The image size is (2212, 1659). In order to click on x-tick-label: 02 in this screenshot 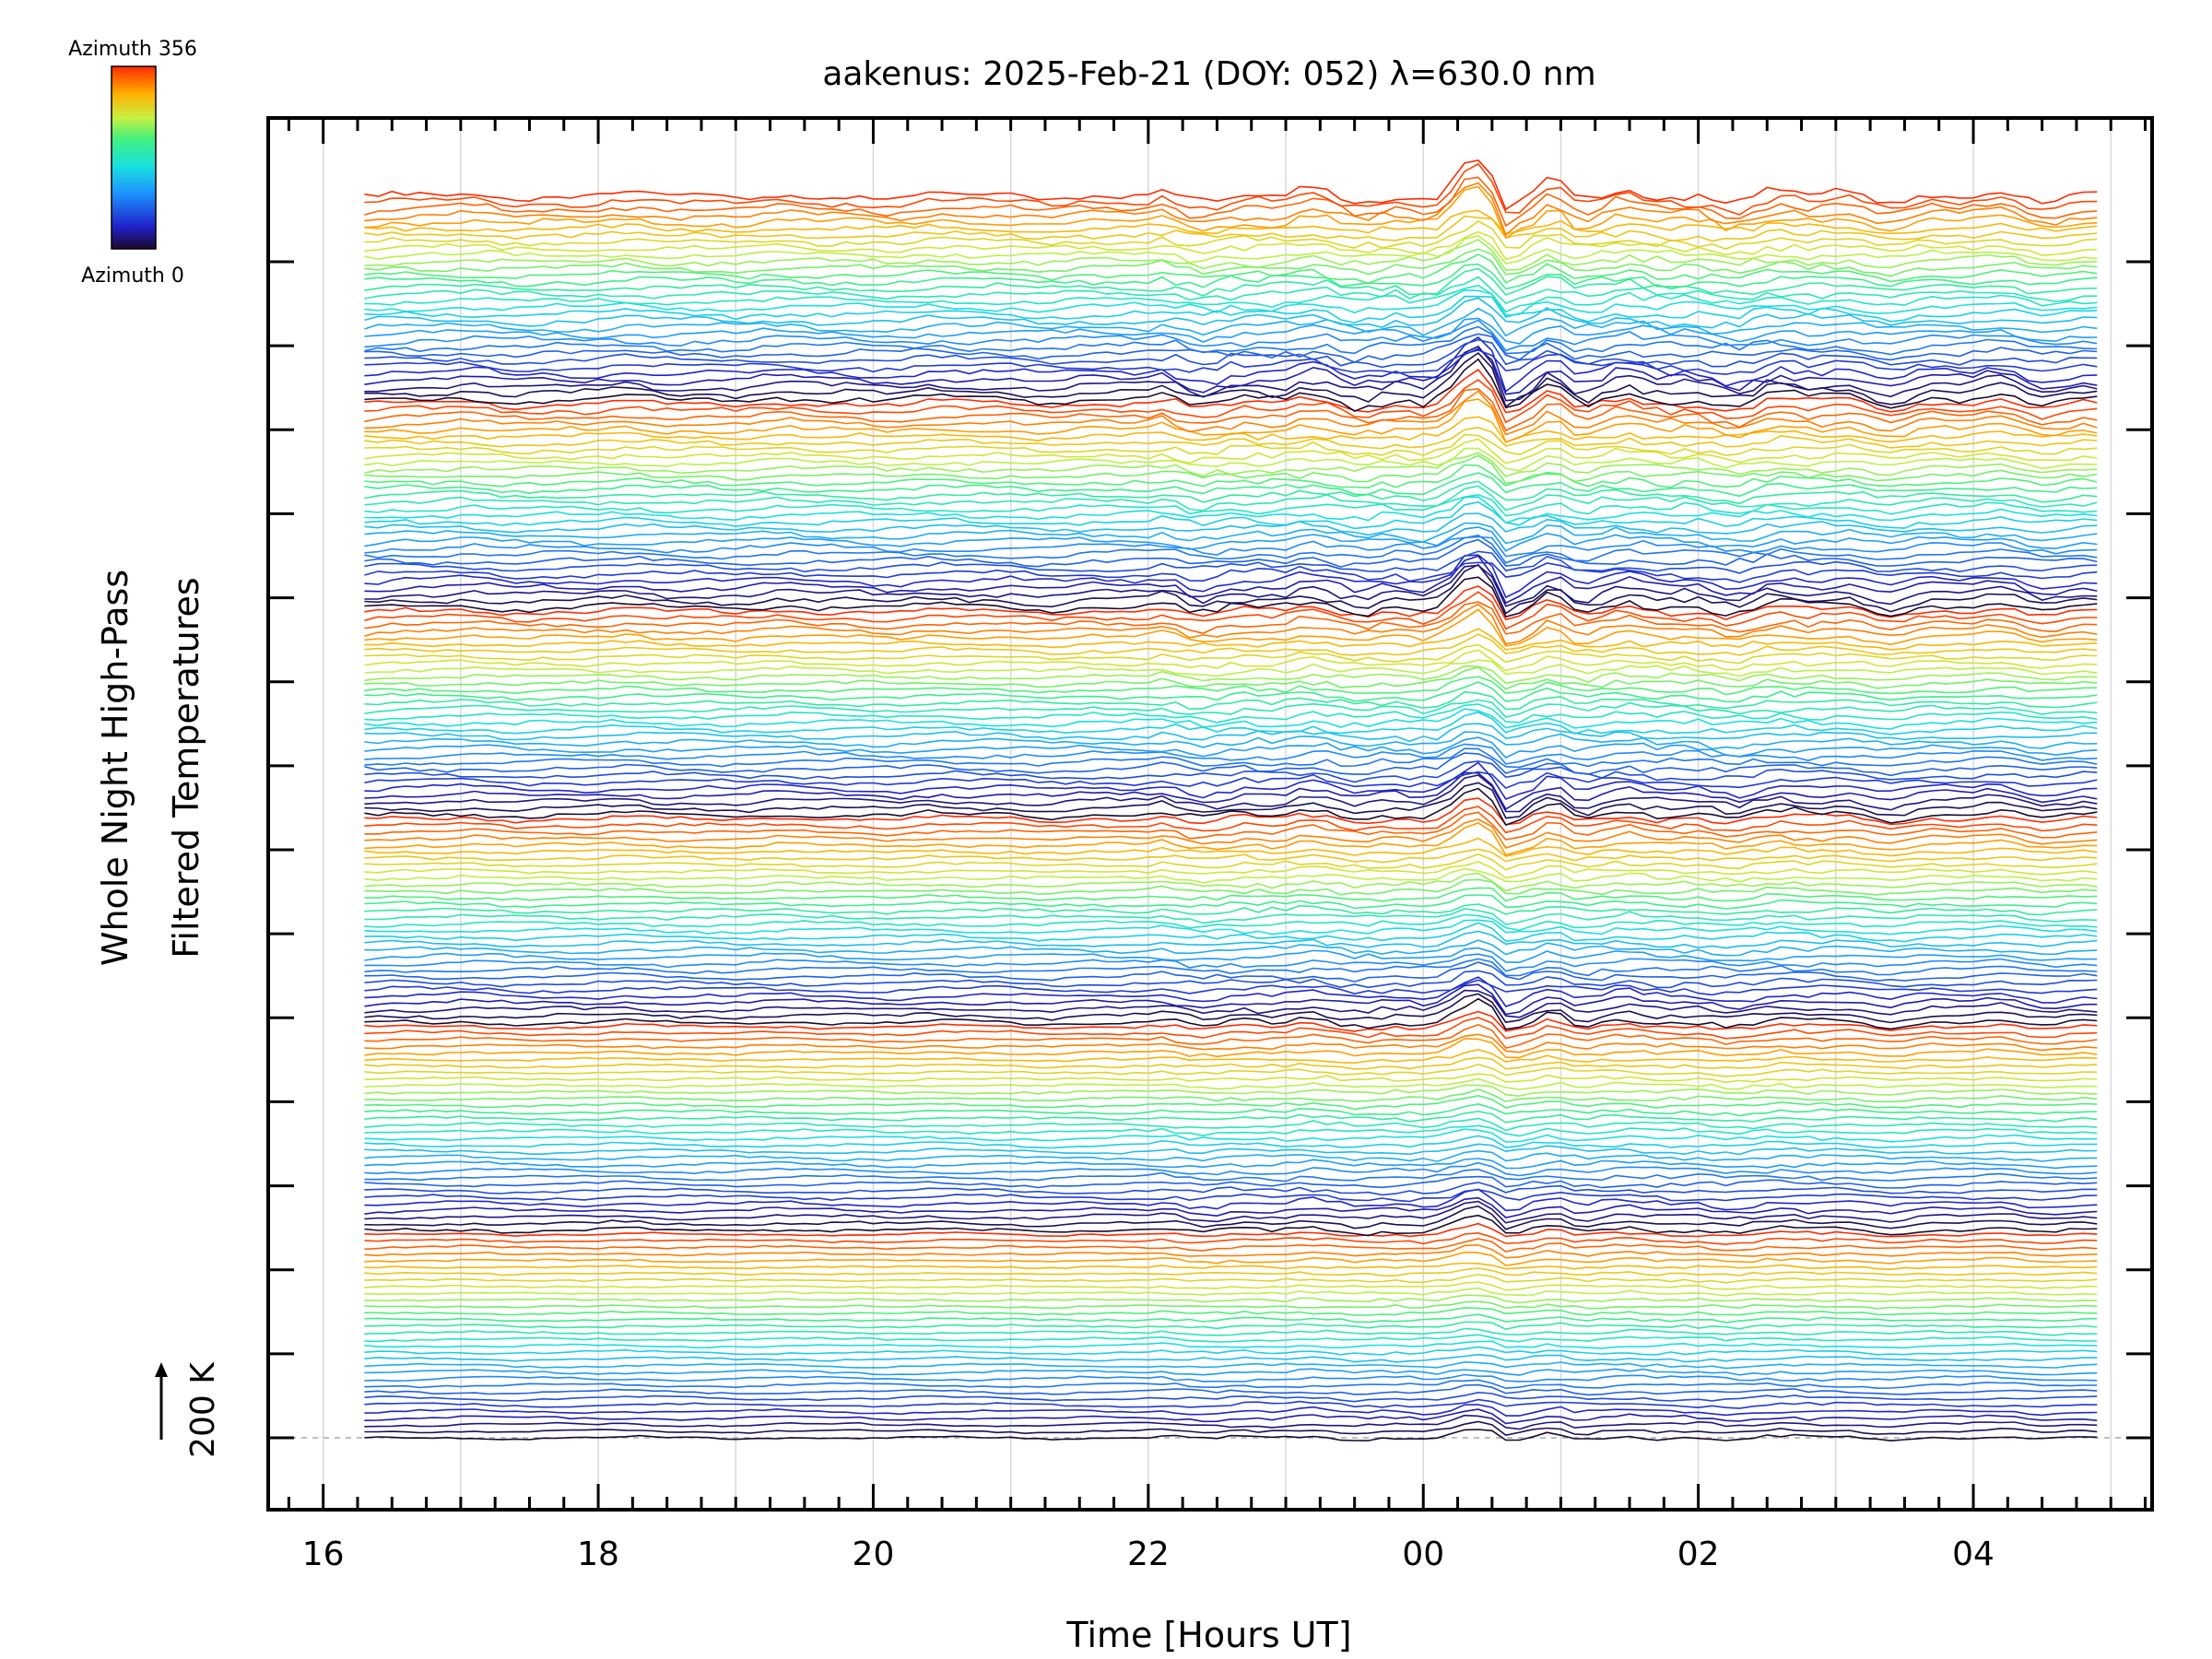, I will do `click(1698, 1554)`.